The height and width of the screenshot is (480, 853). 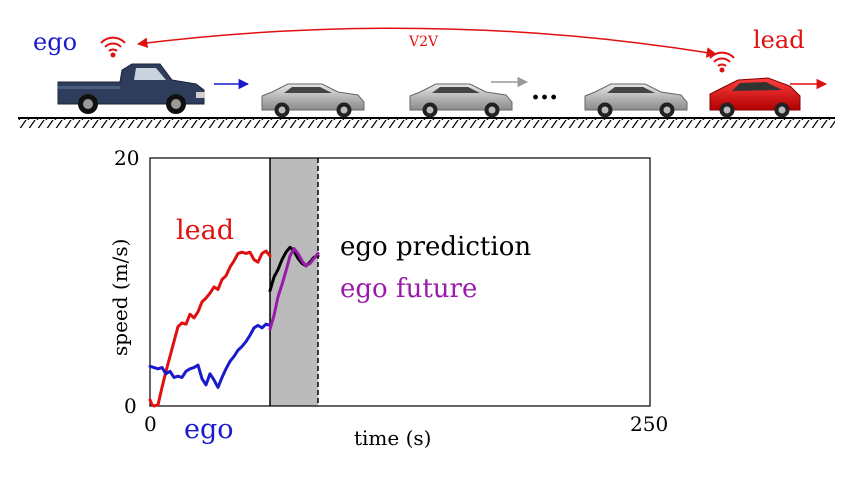 I want to click on v2v-link-arrow, so click(x=427, y=42).